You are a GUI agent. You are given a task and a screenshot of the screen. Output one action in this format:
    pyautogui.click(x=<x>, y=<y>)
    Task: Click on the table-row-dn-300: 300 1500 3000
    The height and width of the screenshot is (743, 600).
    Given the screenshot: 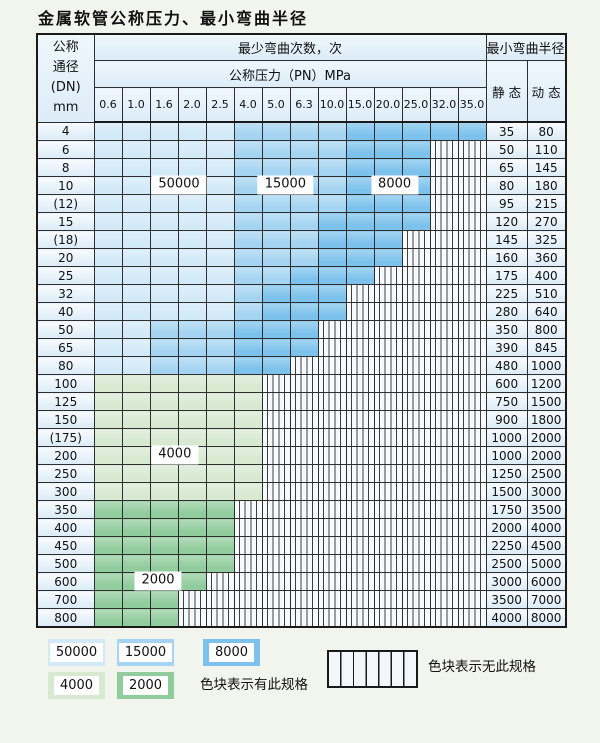 What is the action you would take?
    pyautogui.click(x=301, y=491)
    